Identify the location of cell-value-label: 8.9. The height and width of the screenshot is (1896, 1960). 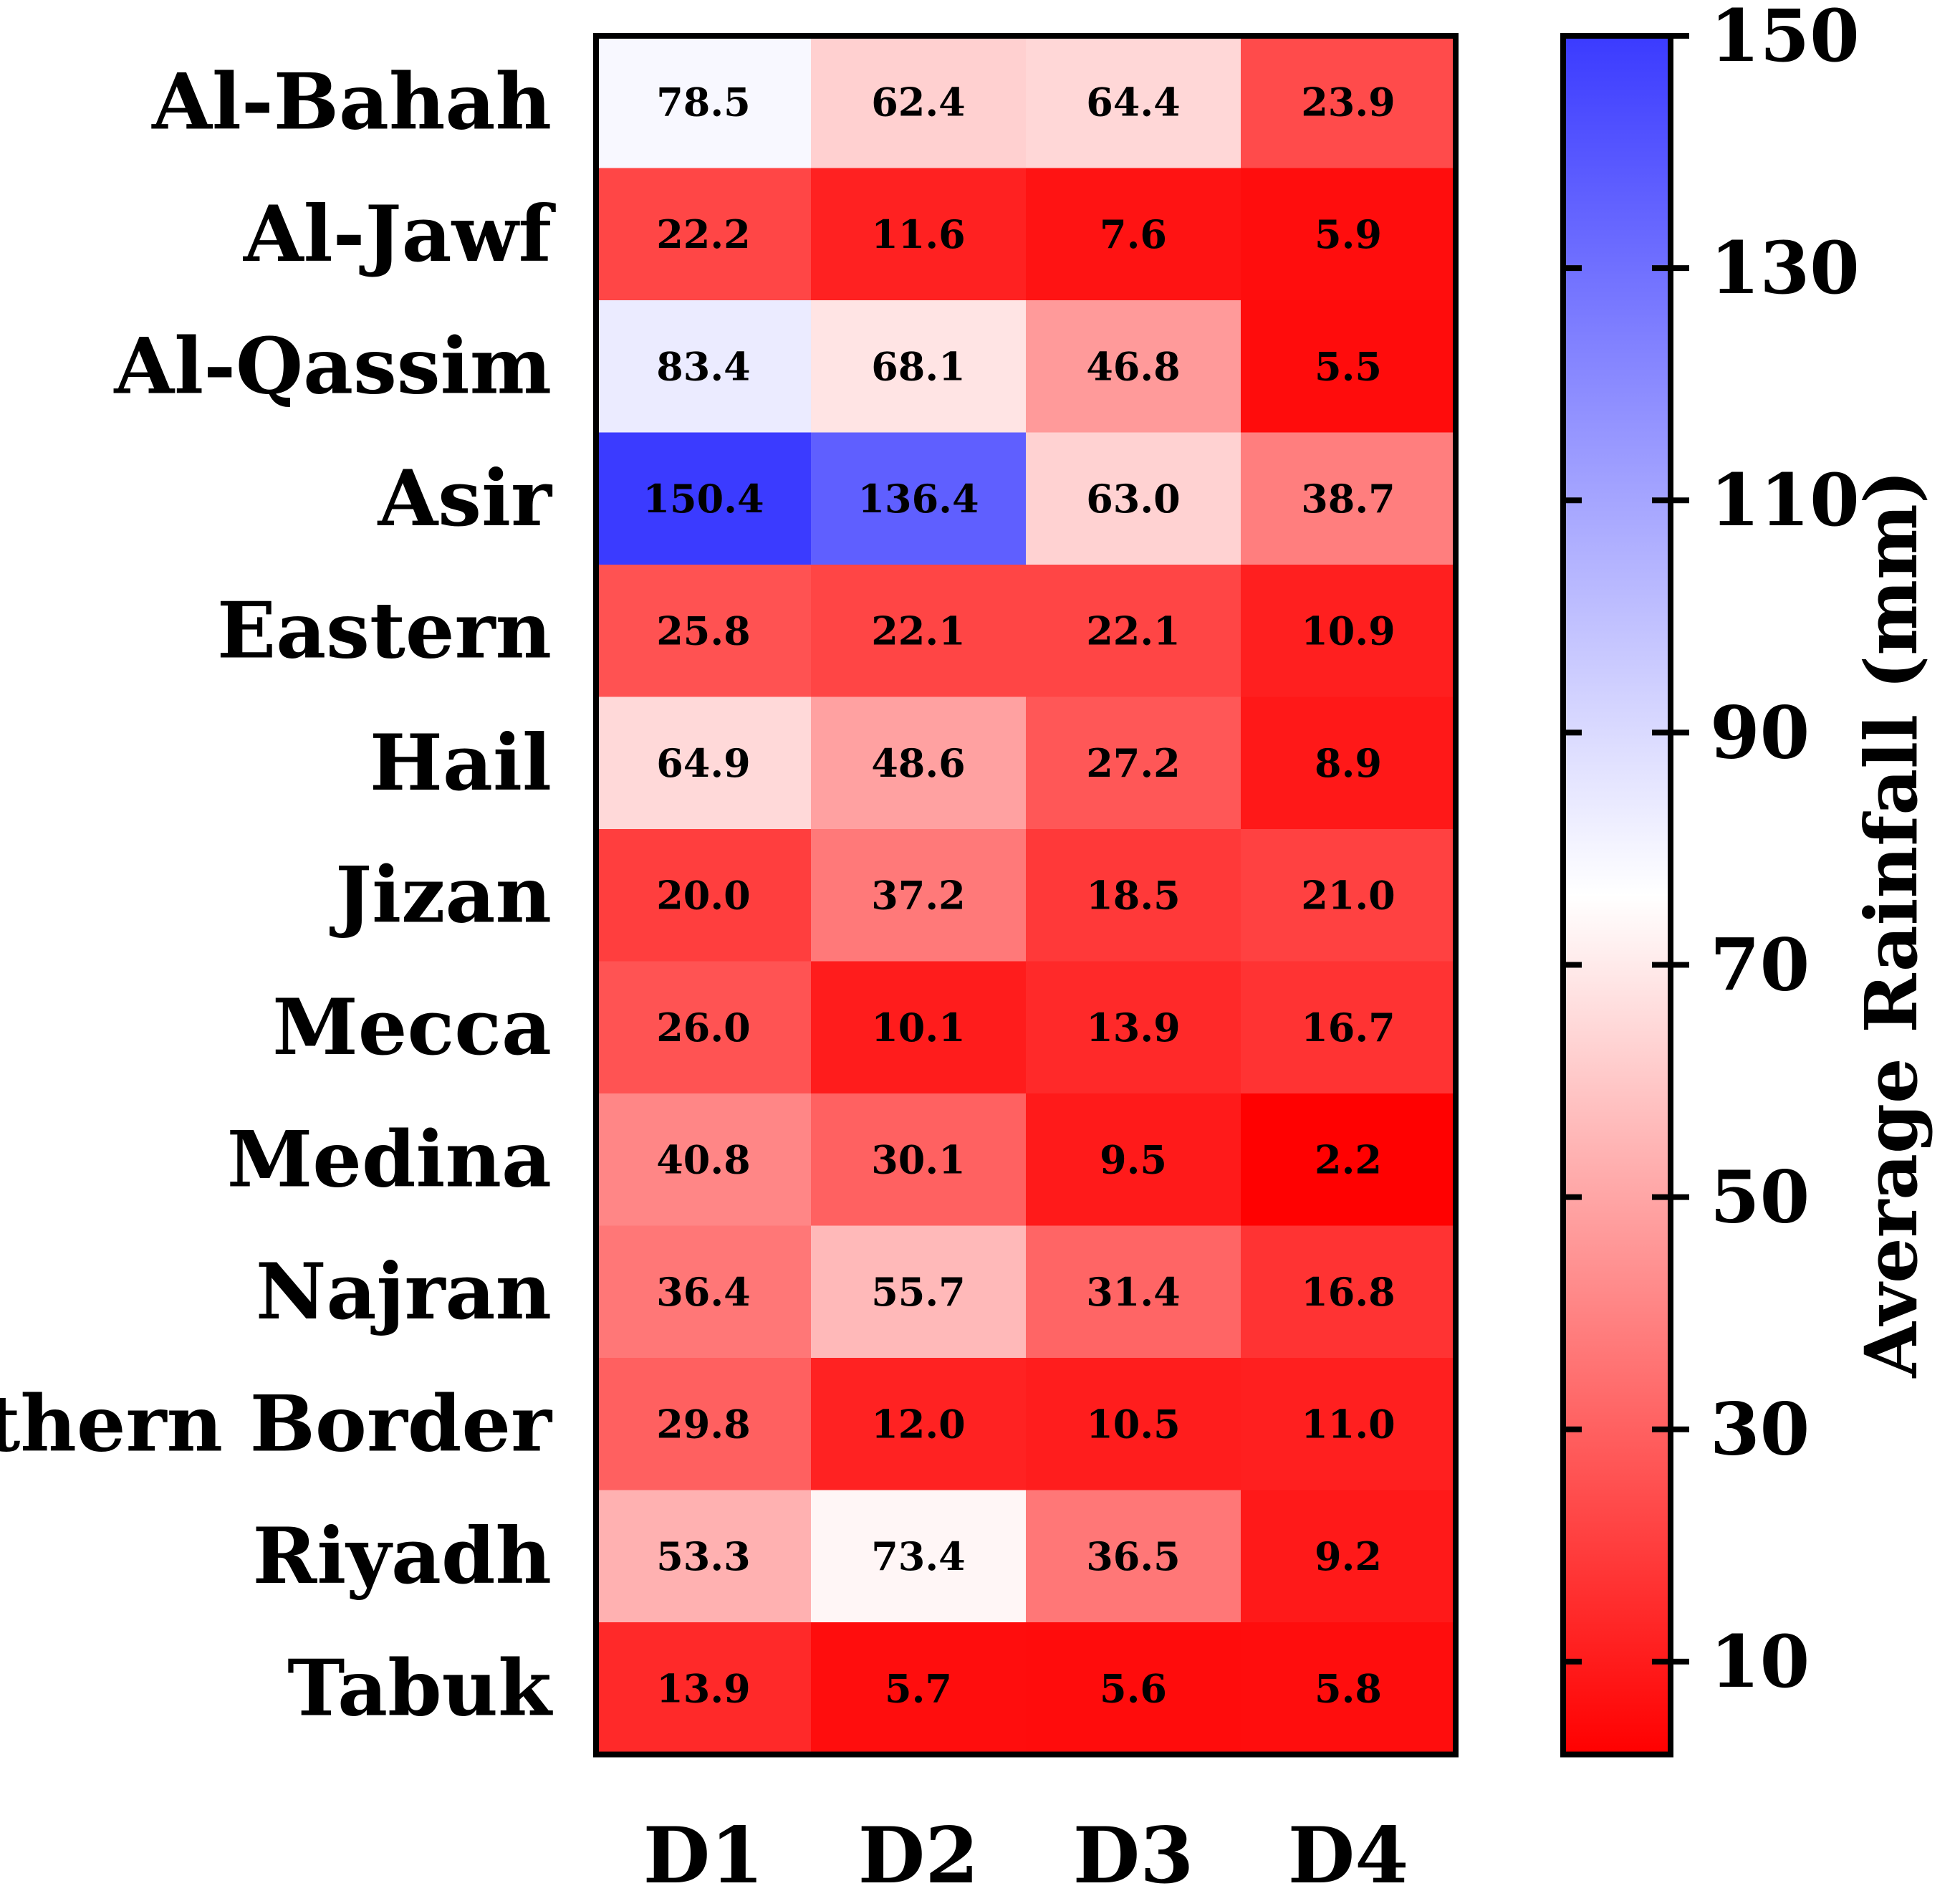
(1349, 763).